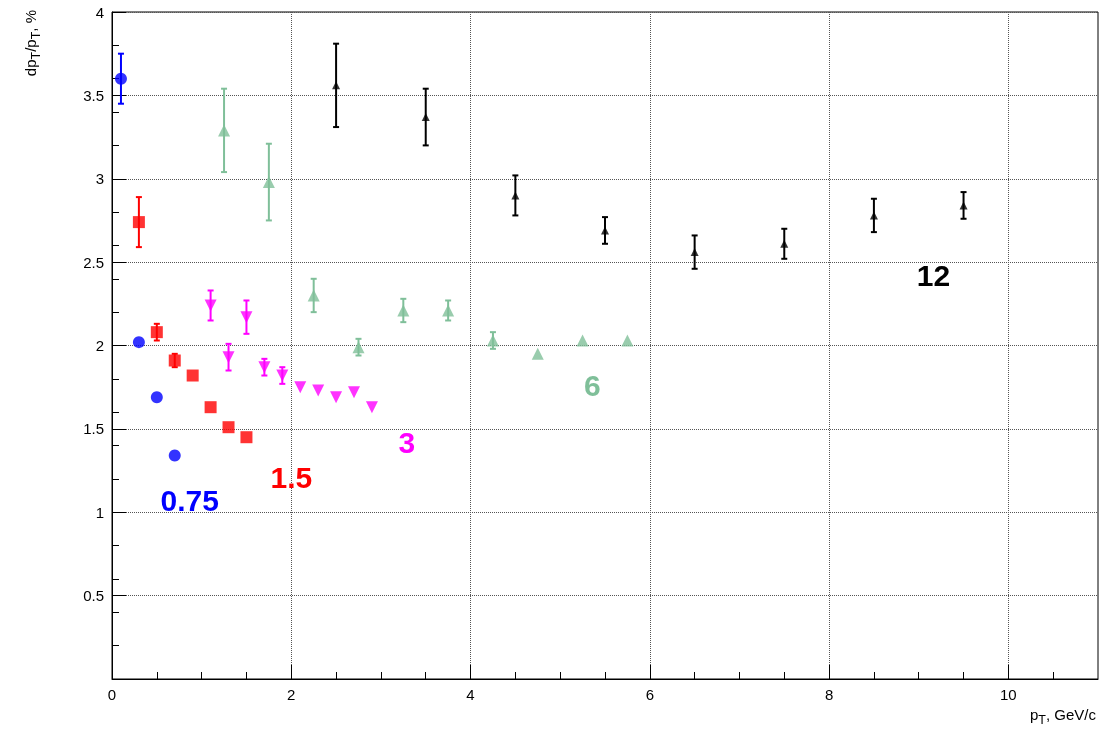  Describe the element at coordinates (93, 429) in the screenshot. I see `y-tick-label: 1.5` at that location.